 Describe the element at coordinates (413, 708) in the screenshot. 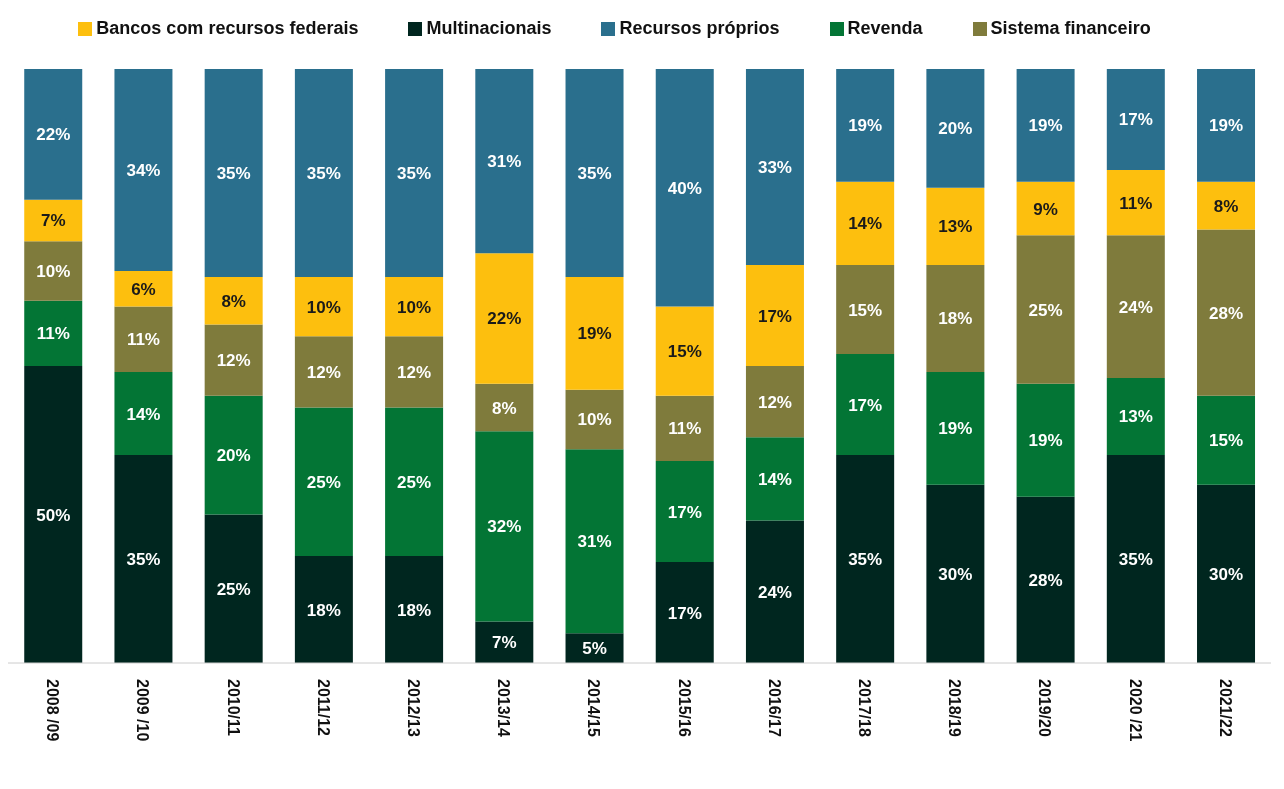

I see `x-tick-label: 2012/13` at that location.